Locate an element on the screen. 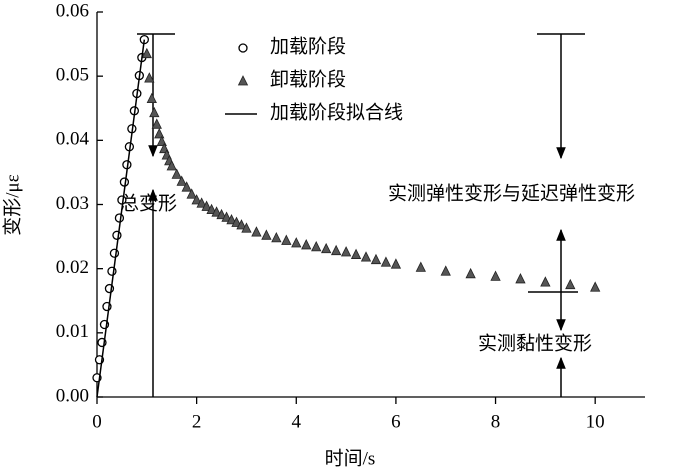 The image size is (700, 470). x-tick-label: 10 is located at coordinates (595, 421).